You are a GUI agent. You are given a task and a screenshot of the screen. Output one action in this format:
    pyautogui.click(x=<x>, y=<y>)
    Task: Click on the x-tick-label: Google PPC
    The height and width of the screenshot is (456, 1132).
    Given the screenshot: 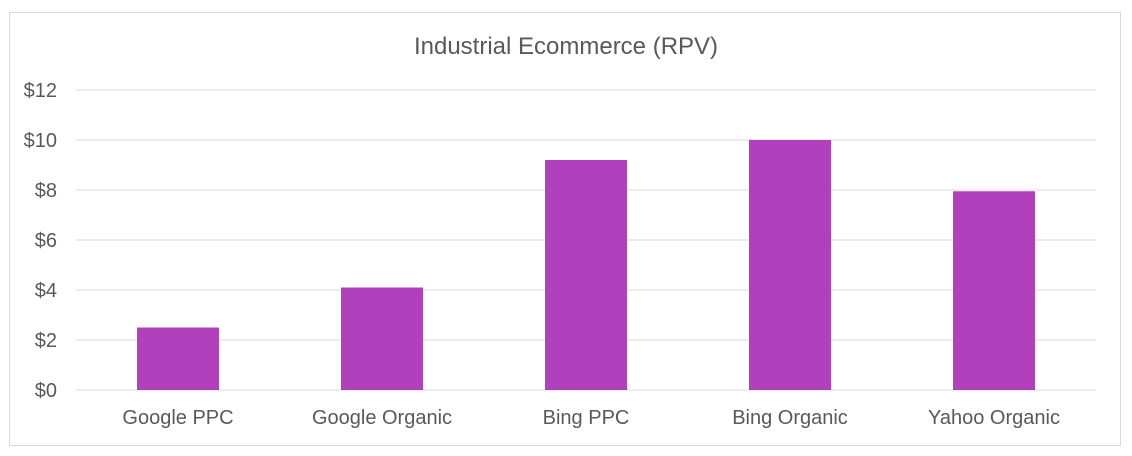 What is the action you would take?
    pyautogui.click(x=177, y=418)
    